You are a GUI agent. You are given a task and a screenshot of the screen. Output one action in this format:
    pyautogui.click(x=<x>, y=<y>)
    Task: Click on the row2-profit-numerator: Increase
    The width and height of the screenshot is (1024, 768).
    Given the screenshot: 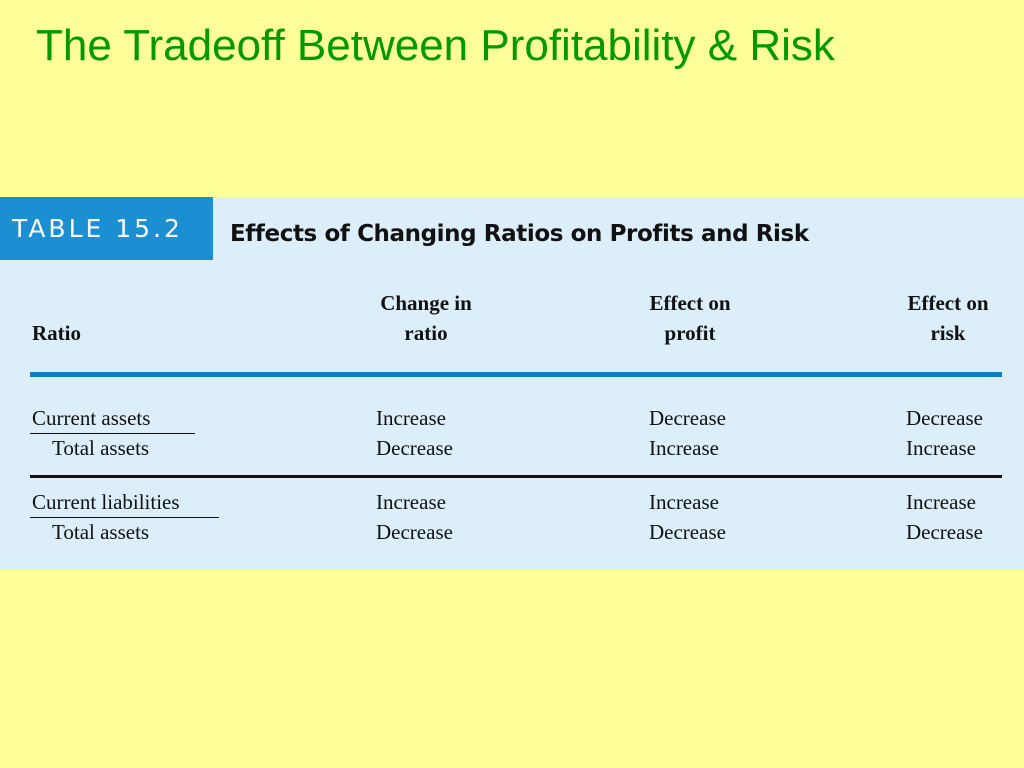 What is the action you would take?
    pyautogui.click(x=684, y=502)
    